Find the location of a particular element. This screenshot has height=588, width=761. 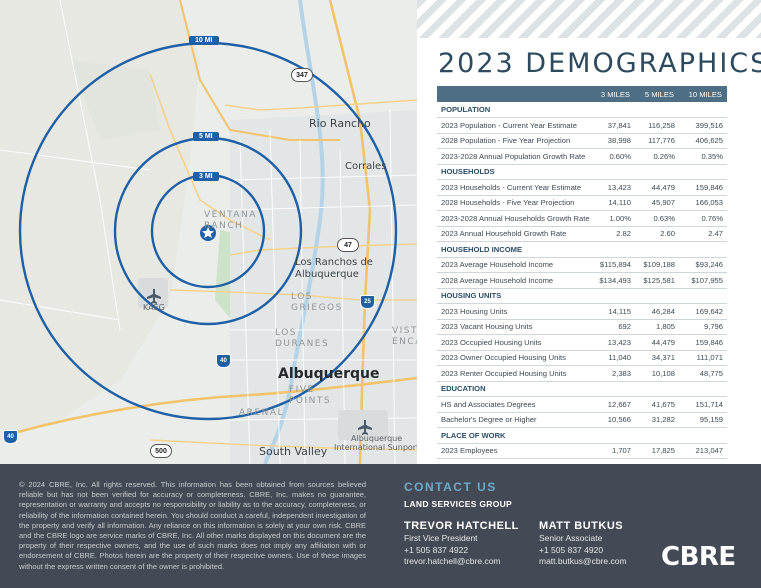

table-header-row: 3 MILES 5 MILES 10 MILES is located at coordinates (582, 94).